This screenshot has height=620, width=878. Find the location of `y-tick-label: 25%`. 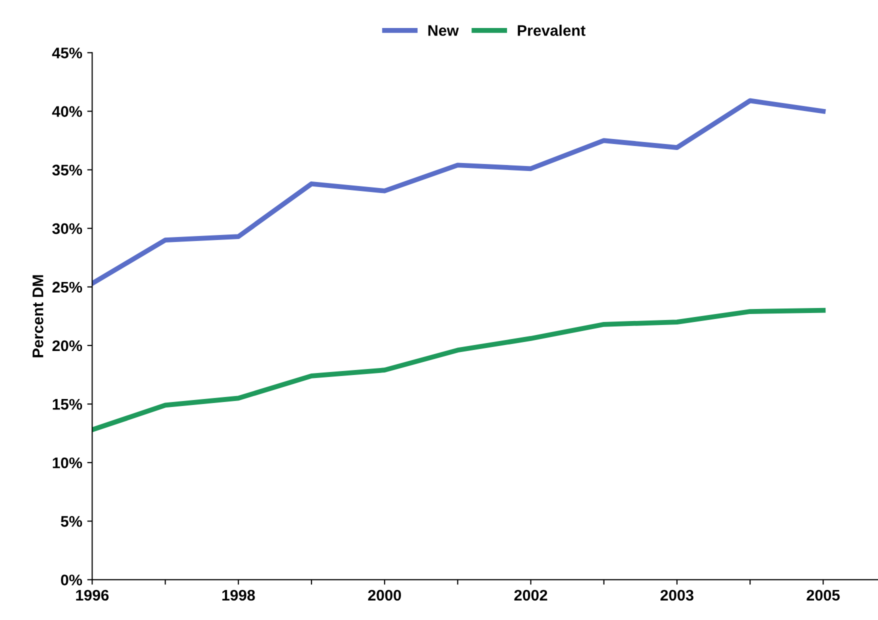

y-tick-label: 25% is located at coordinates (67, 287).